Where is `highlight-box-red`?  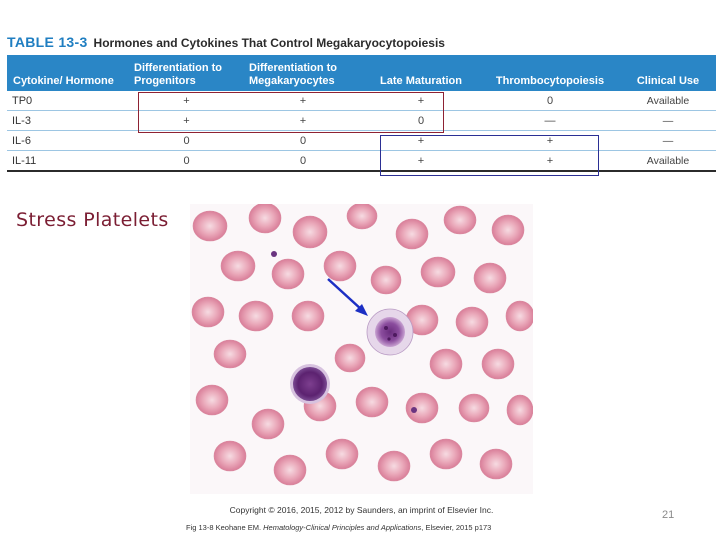 highlight-box-red is located at coordinates (291, 112).